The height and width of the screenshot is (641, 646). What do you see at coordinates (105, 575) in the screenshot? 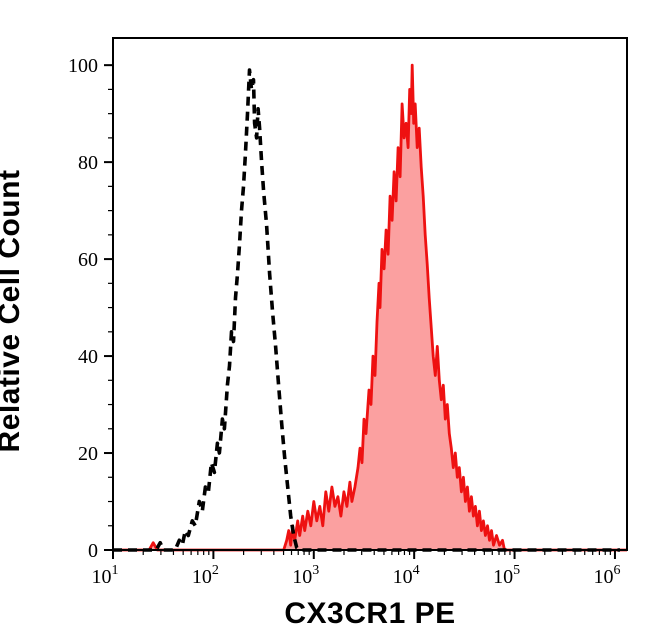
I see `x-tick-label: 10¹` at bounding box center [105, 575].